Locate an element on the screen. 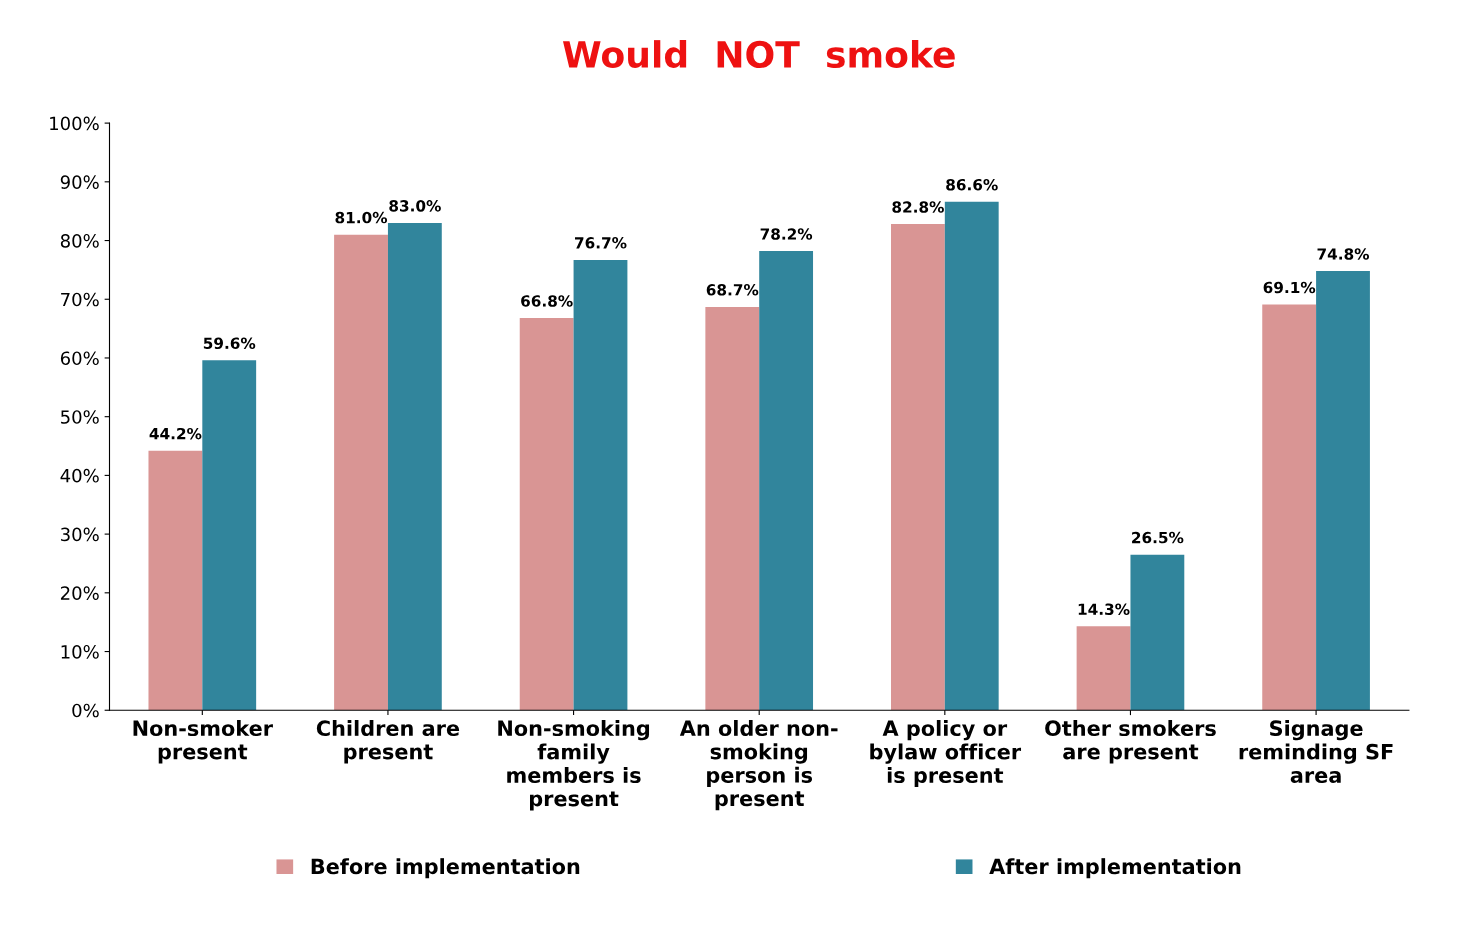  data-label: 81.0% is located at coordinates (361, 217).